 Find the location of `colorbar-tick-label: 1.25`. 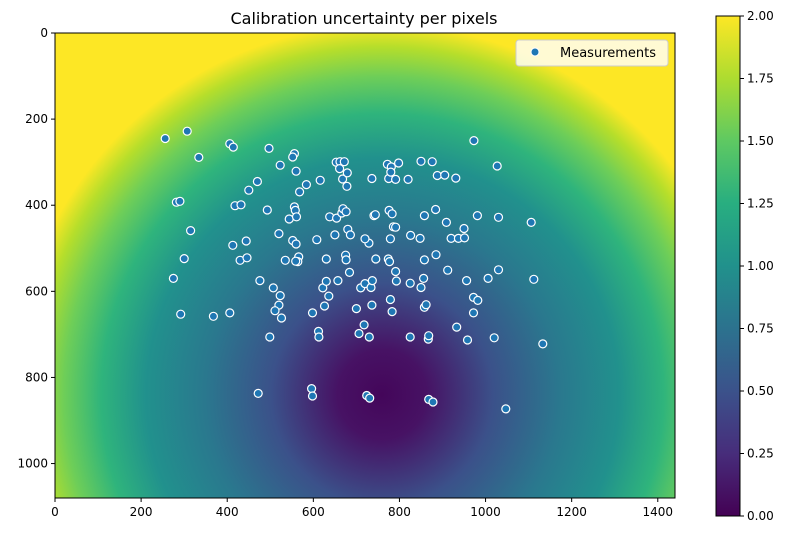

colorbar-tick-label: 1.25 is located at coordinates (760, 204).